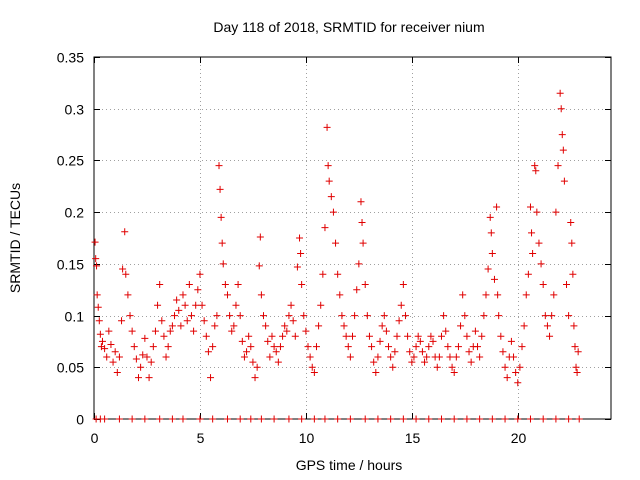 This screenshot has height=480, width=640. What do you see at coordinates (80, 420) in the screenshot?
I see `y-tick-label: 0` at bounding box center [80, 420].